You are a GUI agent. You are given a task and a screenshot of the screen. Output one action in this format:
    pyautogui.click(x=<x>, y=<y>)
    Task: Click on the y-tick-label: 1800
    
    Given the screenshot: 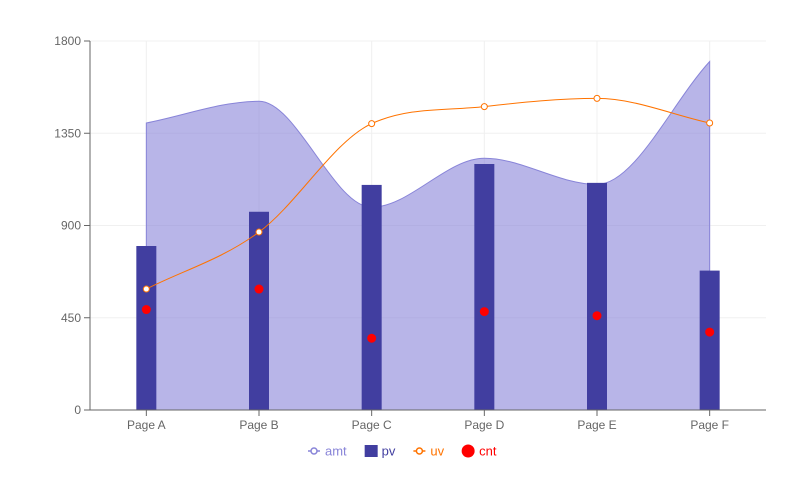 What is the action you would take?
    pyautogui.click(x=67, y=41)
    